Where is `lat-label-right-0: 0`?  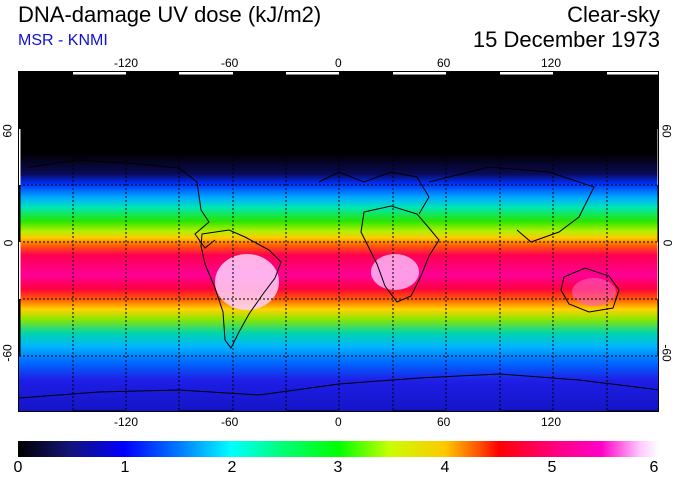
lat-label-right-0: 0 is located at coordinates (667, 243).